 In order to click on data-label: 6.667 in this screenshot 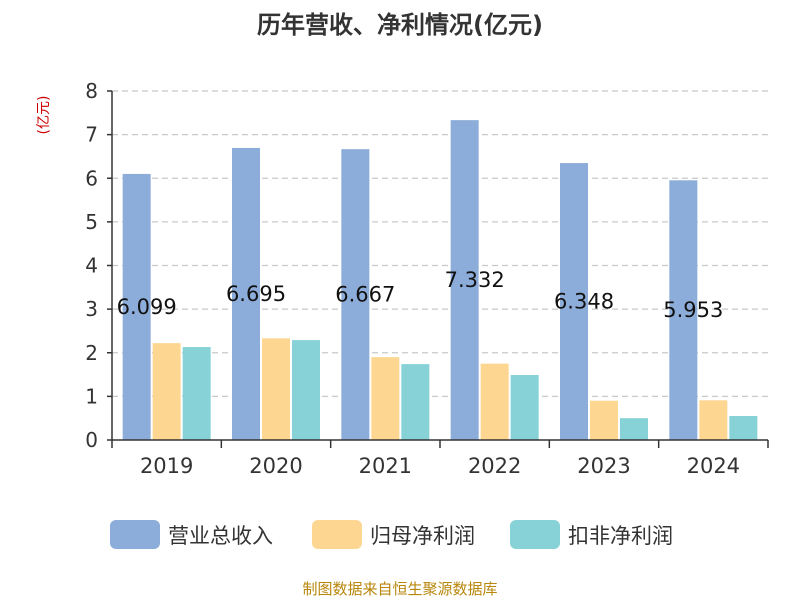, I will do `click(365, 295)`.